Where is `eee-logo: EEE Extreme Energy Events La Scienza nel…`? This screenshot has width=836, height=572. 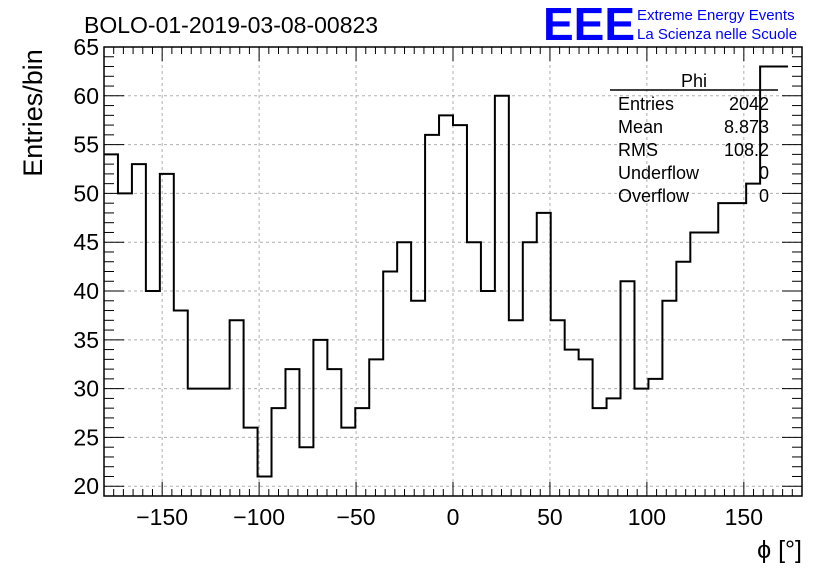
eee-logo: EEE Extreme Energy Events La Scienza nel… is located at coordinates (670, 25).